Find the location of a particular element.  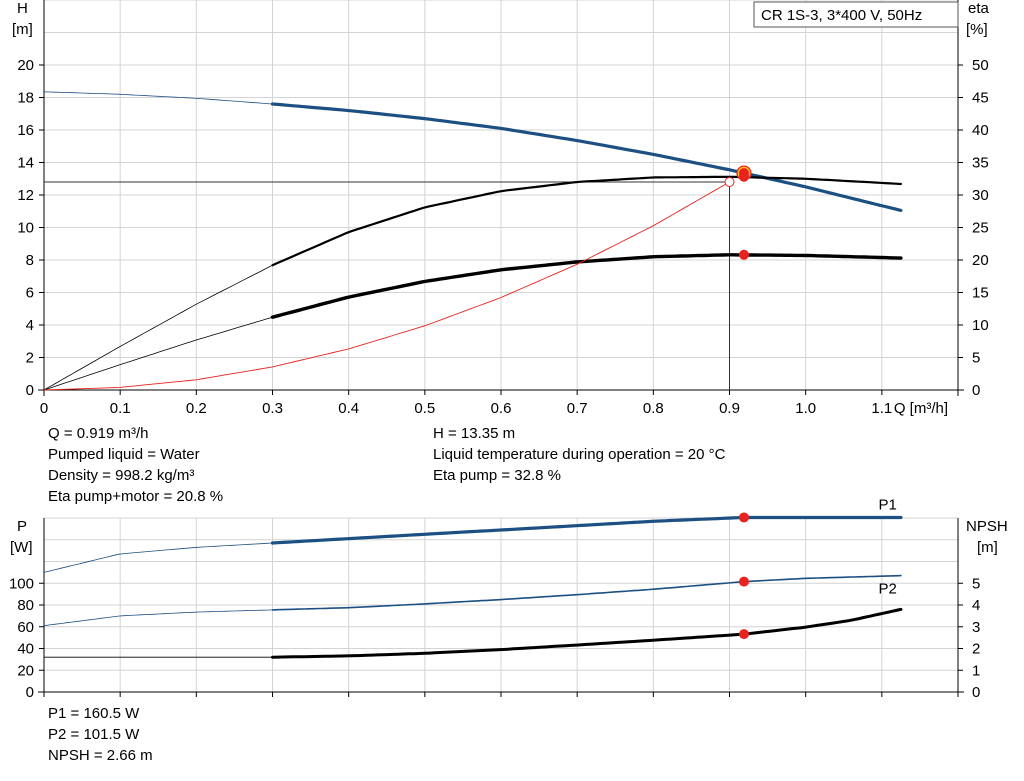

x-tick-label: 0.4 is located at coordinates (348, 408).